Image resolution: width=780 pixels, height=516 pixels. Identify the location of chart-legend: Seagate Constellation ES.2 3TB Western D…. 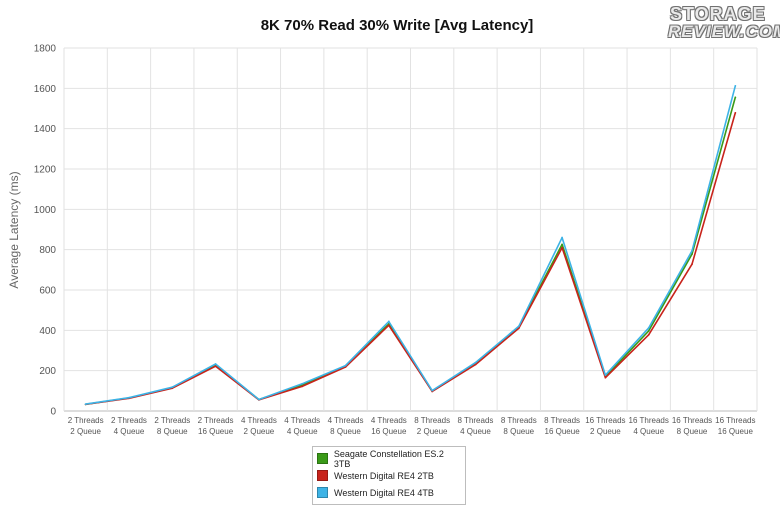
(389, 475).